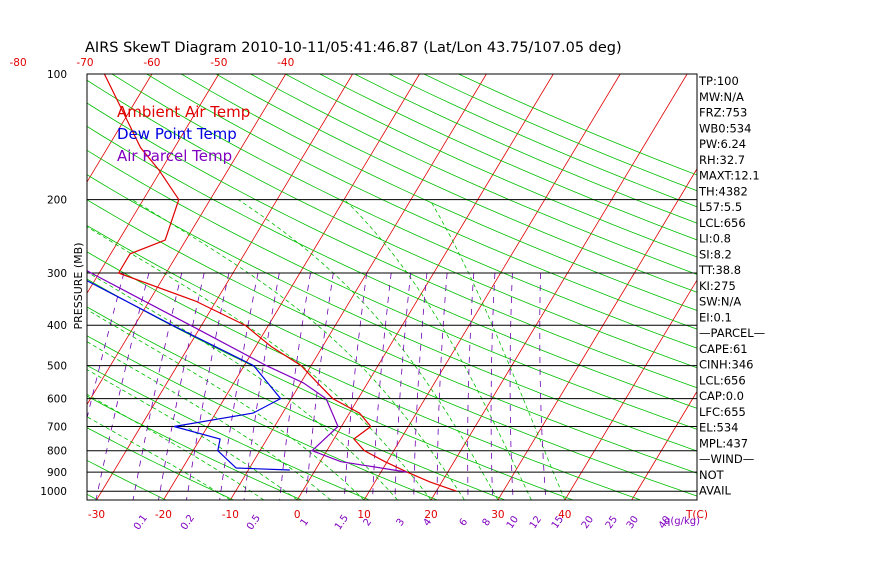  I want to click on stat-line: MAXT:12.1, so click(729, 176).